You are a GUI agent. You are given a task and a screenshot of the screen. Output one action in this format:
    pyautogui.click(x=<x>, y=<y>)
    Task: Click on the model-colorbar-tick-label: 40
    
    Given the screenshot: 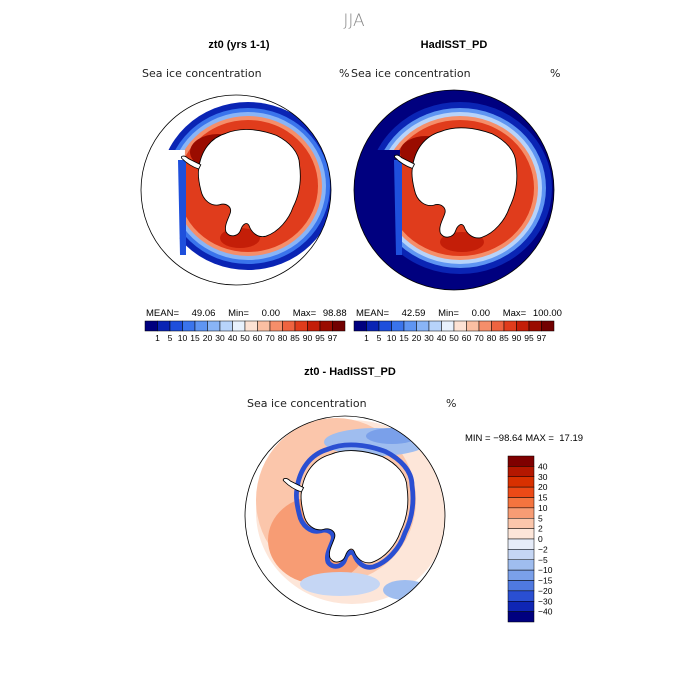 What is the action you would take?
    pyautogui.click(x=233, y=338)
    